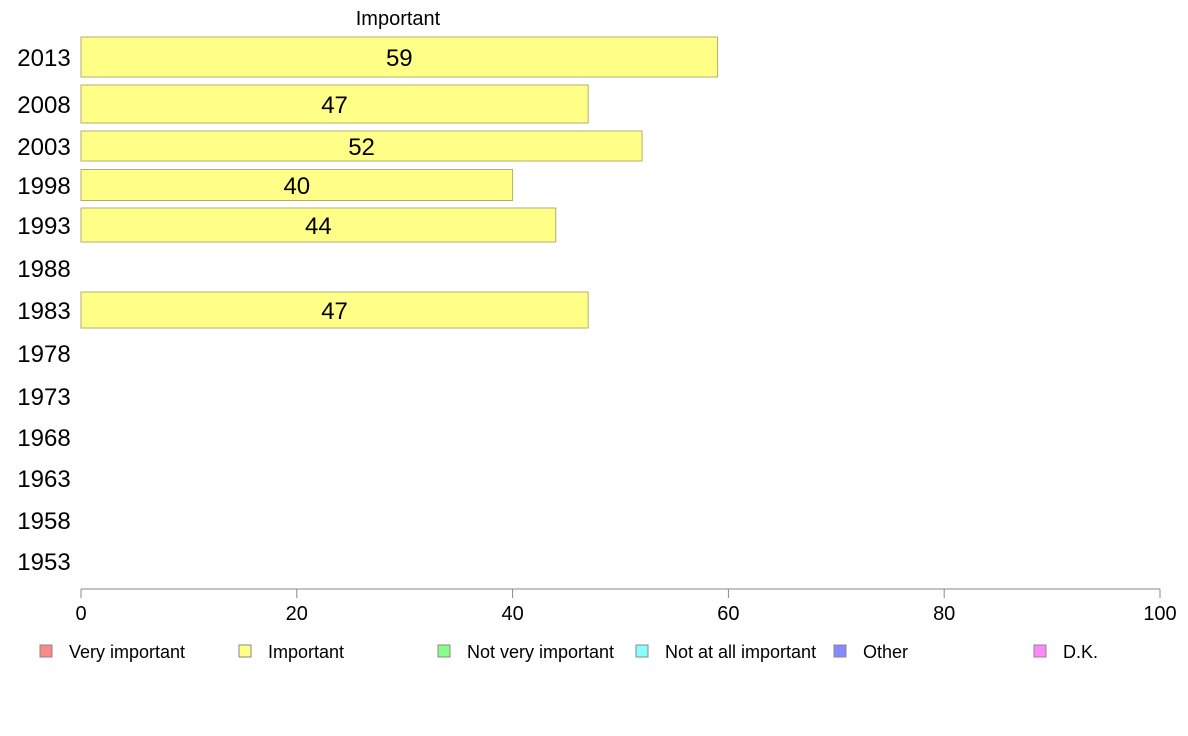 Image resolution: width=1188 pixels, height=736 pixels. I want to click on chart-title: Important, so click(398, 19).